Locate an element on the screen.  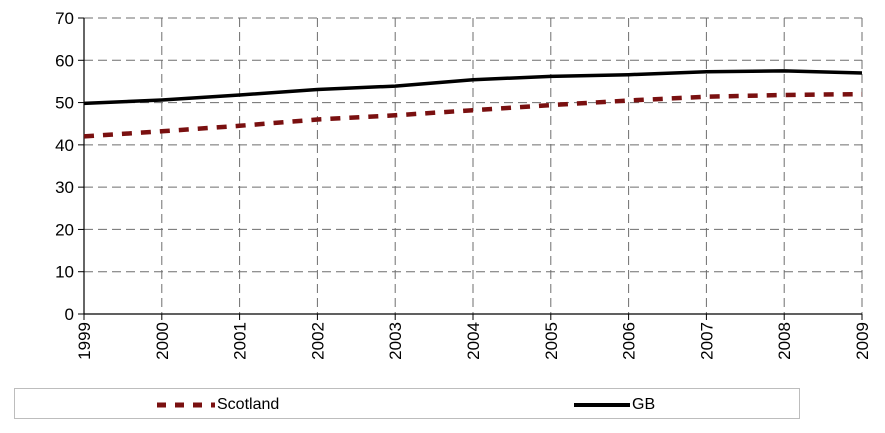
x-tick-label: 2003 is located at coordinates (395, 341).